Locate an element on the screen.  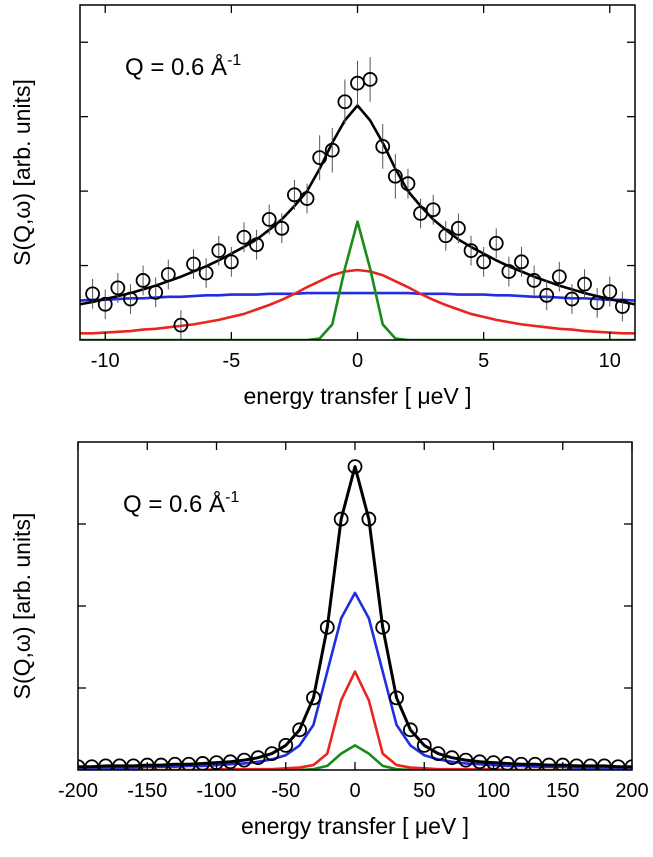
x-tick-label: 200 is located at coordinates (631, 791).